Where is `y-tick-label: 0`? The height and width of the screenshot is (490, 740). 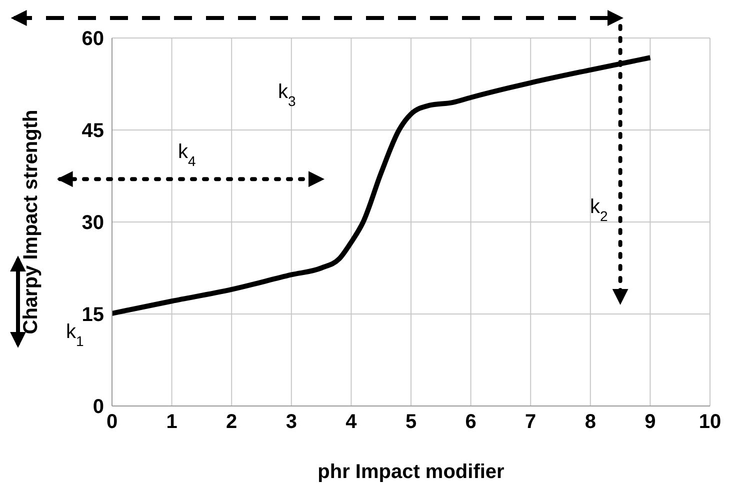
y-tick-label: 0 is located at coordinates (98, 407).